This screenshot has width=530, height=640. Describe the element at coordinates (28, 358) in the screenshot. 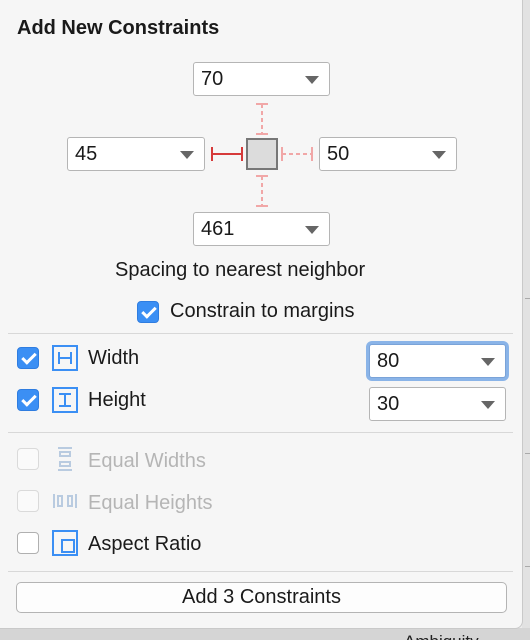

I see `width-checkbox` at that location.